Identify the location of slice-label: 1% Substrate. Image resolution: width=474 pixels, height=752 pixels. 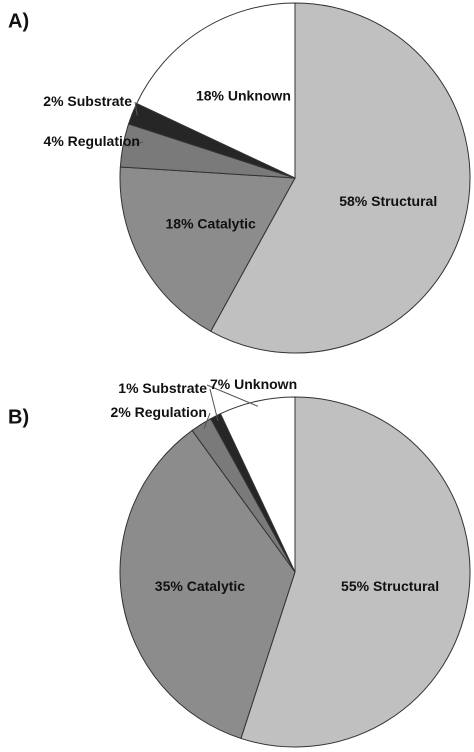
(162, 388).